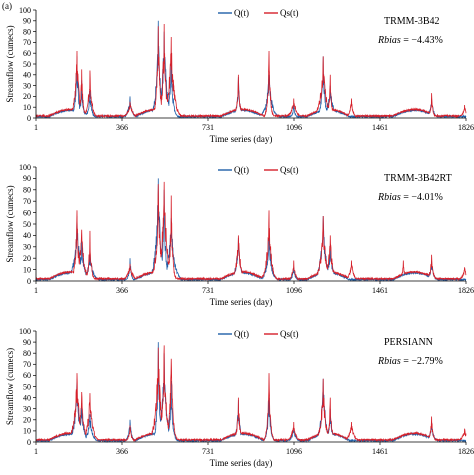 Image resolution: width=474 pixels, height=475 pixels. I want to click on panel-label: (a), so click(7, 6).